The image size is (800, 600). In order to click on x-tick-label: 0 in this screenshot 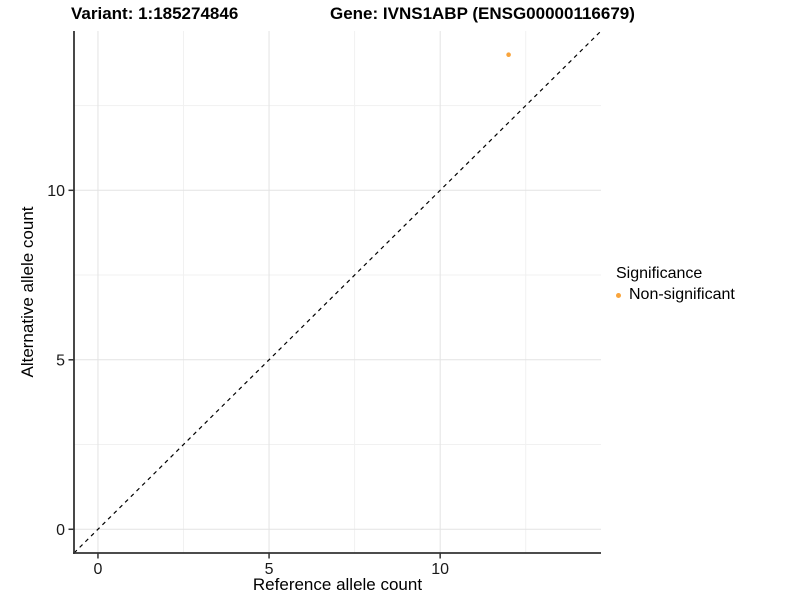, I will do `click(98, 569)`.